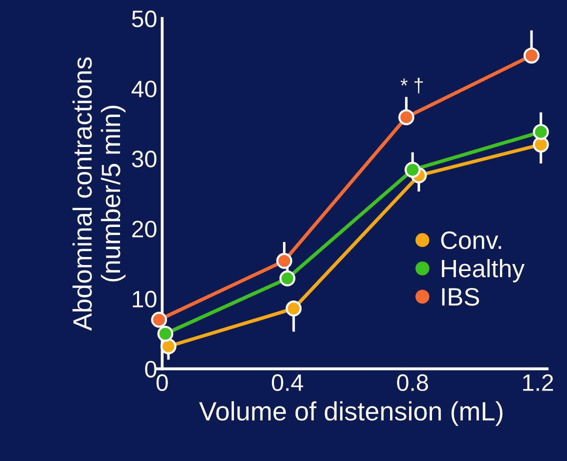 This screenshot has height=461, width=567. What do you see at coordinates (288, 383) in the screenshot?
I see `x-tick-label: 0.4` at bounding box center [288, 383].